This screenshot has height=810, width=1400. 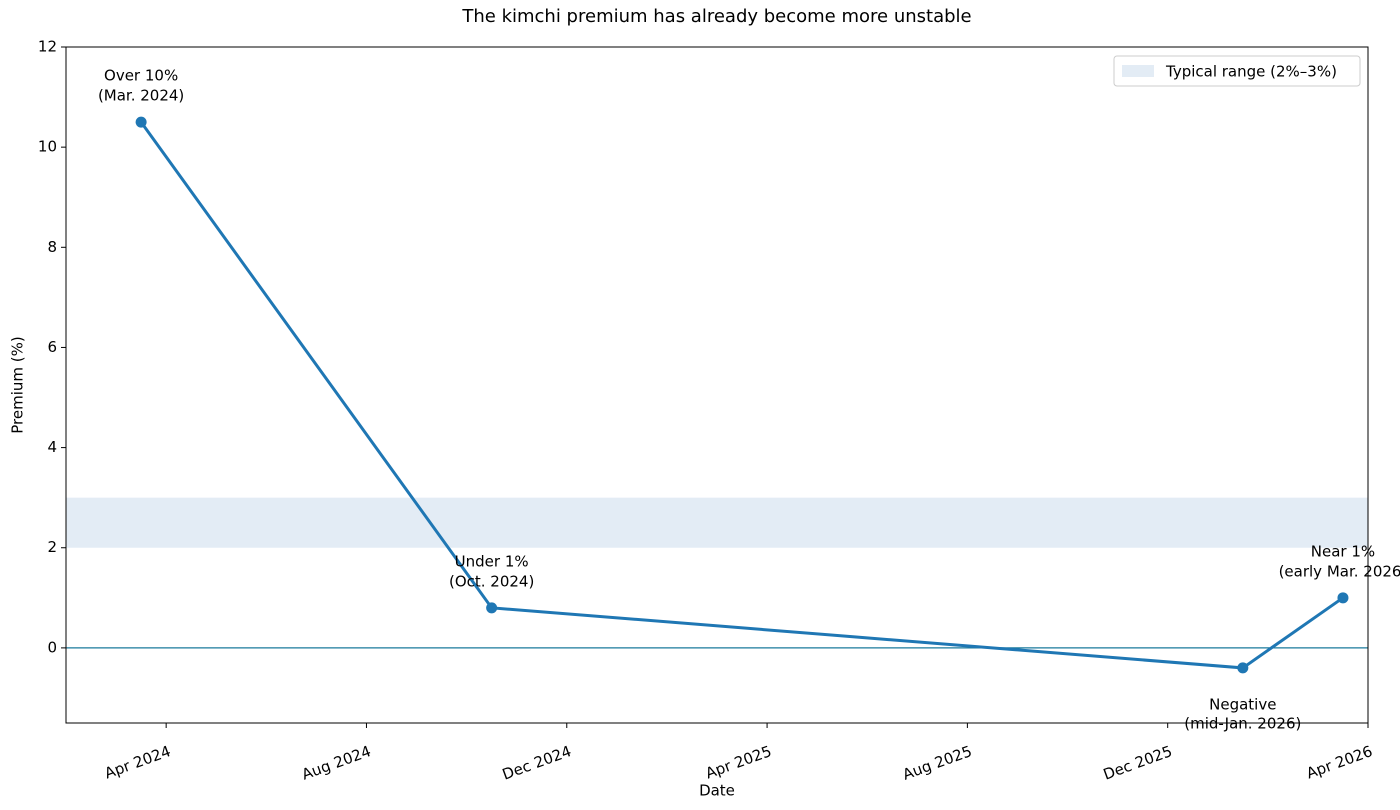 What do you see at coordinates (1251, 72) in the screenshot?
I see `legend-label: Typical range (2%–3%)` at bounding box center [1251, 72].